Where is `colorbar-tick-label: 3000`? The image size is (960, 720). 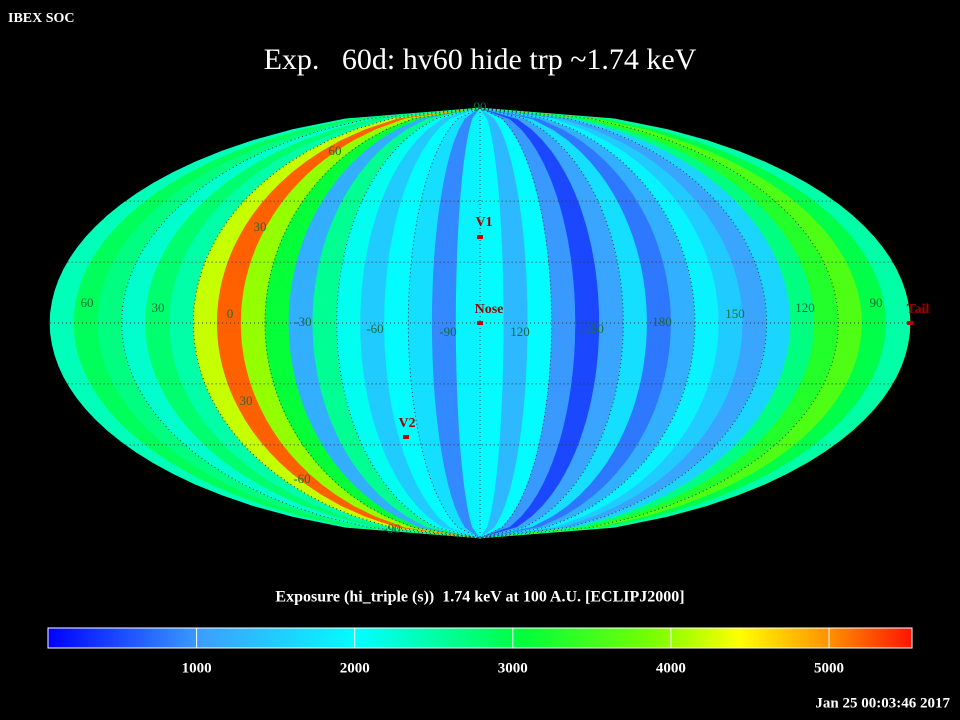
colorbar-tick-label: 3000 is located at coordinates (513, 668).